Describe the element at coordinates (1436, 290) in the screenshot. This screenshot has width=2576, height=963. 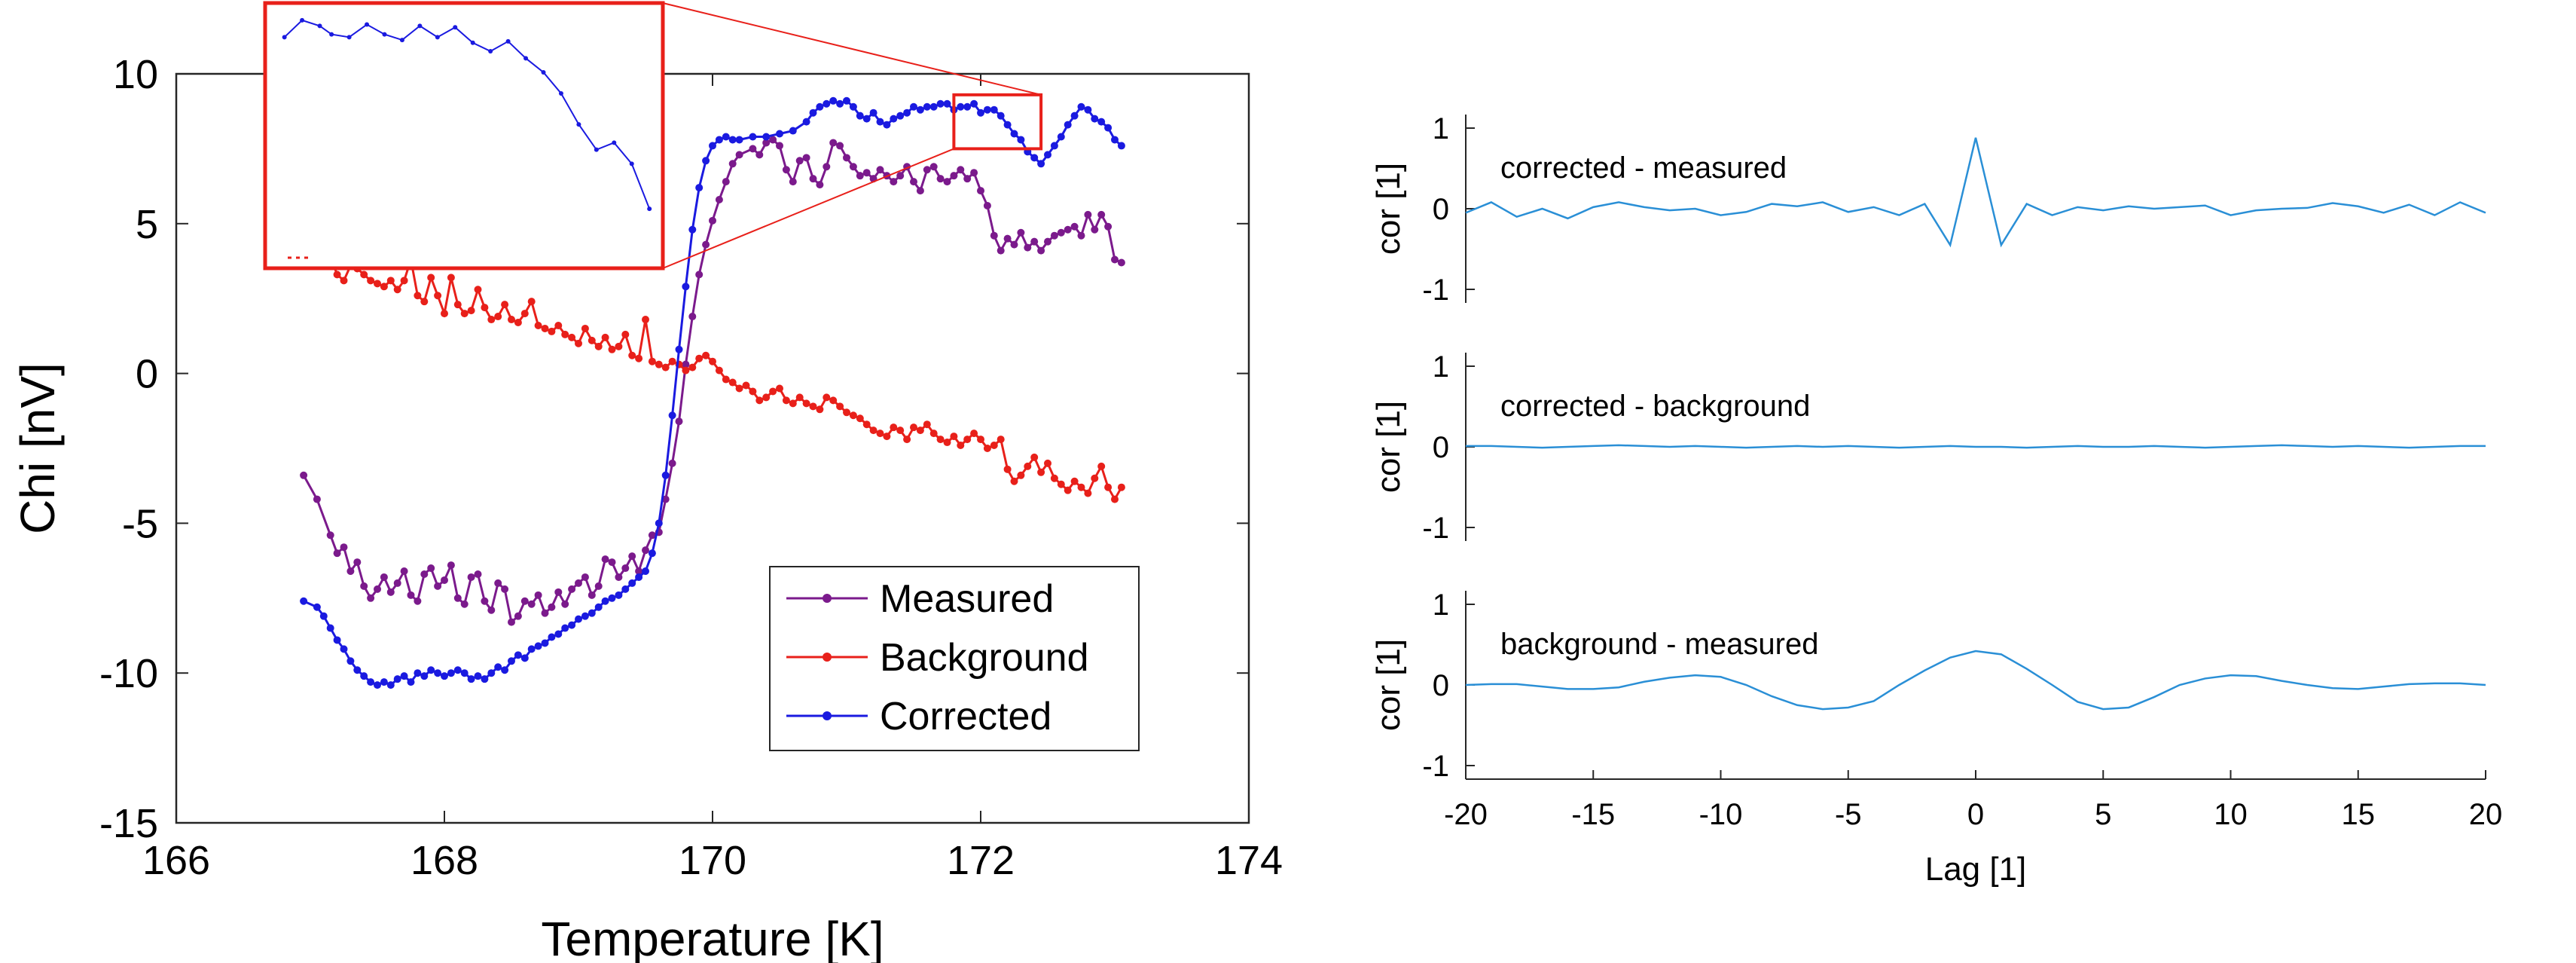
I see `y-tick-label: -1` at that location.